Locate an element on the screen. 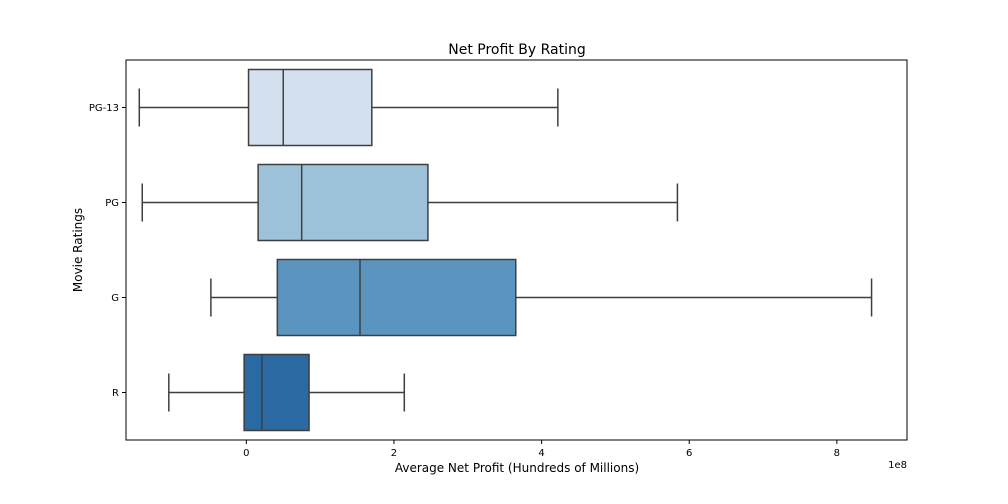 The height and width of the screenshot is (504, 1008). x-tick-label: 0 is located at coordinates (246, 453).